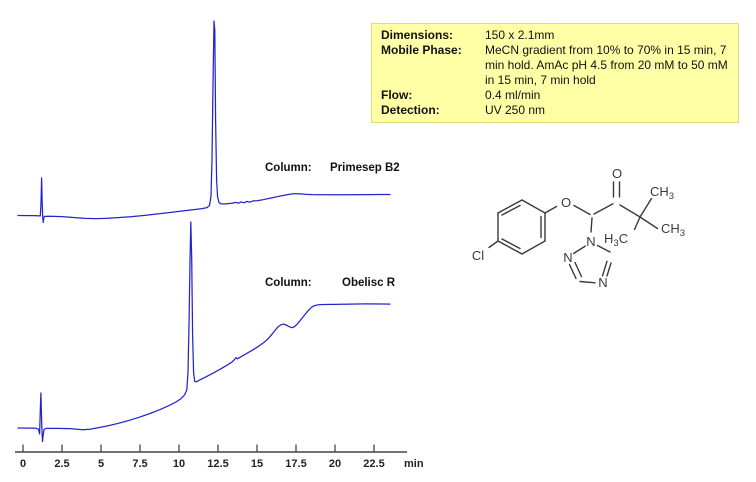 This screenshot has height=482, width=756. What do you see at coordinates (513, 95) in the screenshot?
I see `flow-value: 0.4 ml/min` at bounding box center [513, 95].